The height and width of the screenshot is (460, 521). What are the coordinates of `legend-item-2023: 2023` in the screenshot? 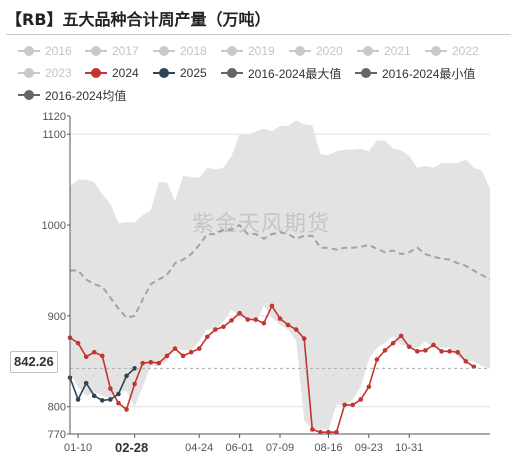 It's located at (45, 73).